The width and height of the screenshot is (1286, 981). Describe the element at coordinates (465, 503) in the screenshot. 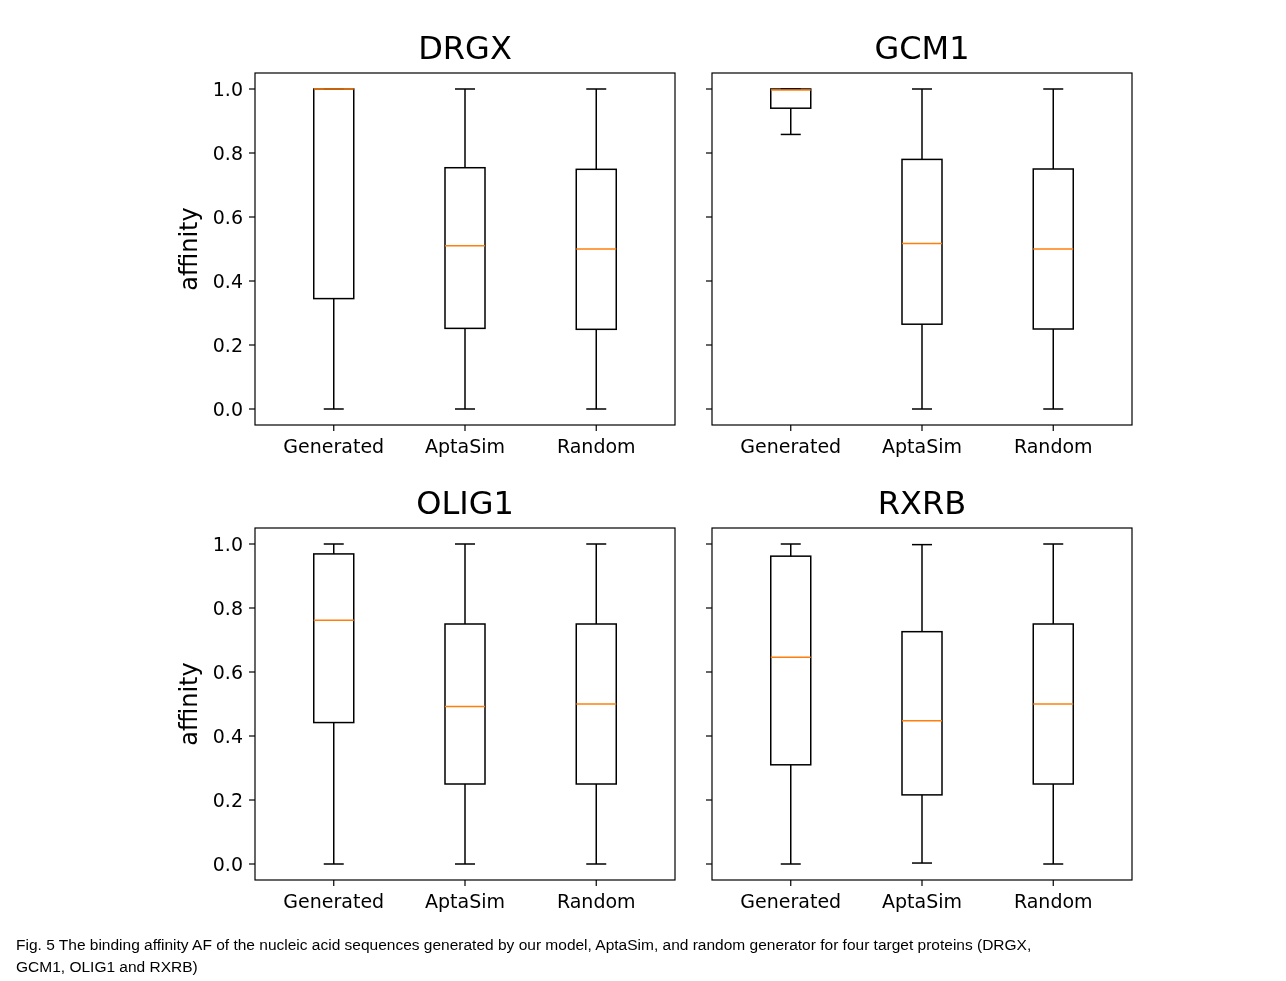

I see `chart-title: OLIG1` at that location.